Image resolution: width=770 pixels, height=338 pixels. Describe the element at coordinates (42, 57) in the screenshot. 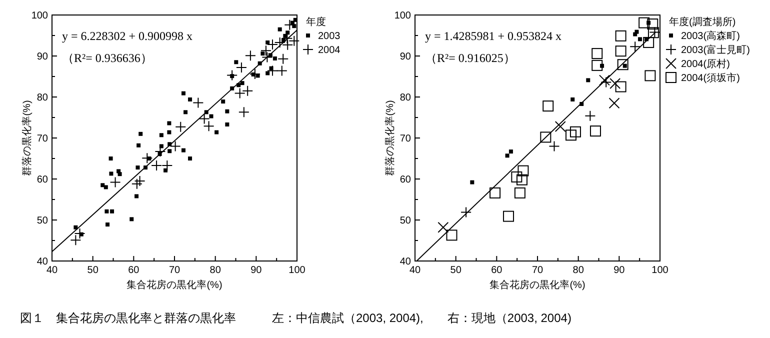

I see `y-tick-label: 90` at that location.